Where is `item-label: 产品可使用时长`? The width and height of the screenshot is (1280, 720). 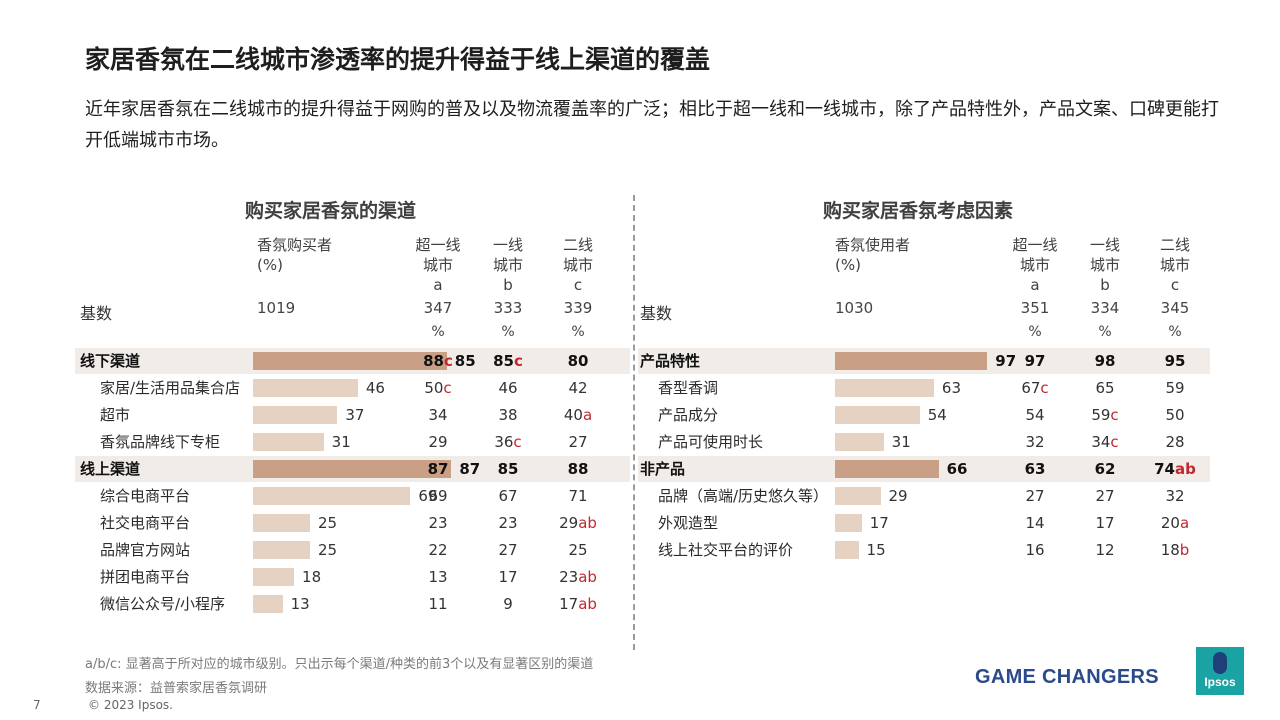
item-label: 产品可使用时长 is located at coordinates (711, 442).